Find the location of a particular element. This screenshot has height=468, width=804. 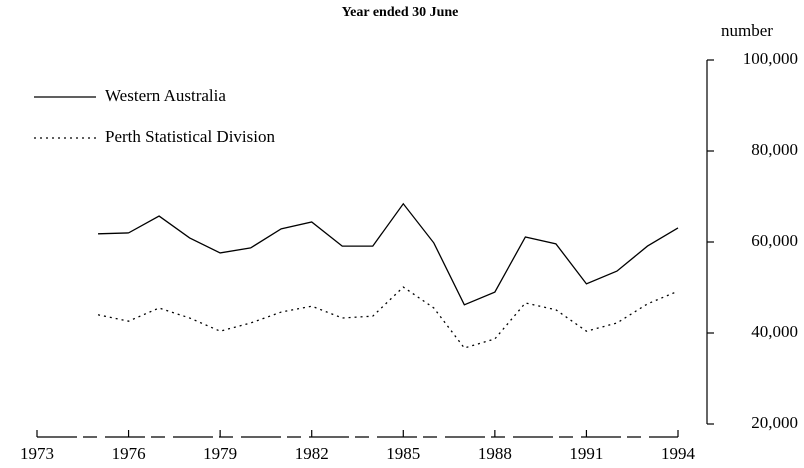

x-tick-label: 1988 is located at coordinates (495, 453).